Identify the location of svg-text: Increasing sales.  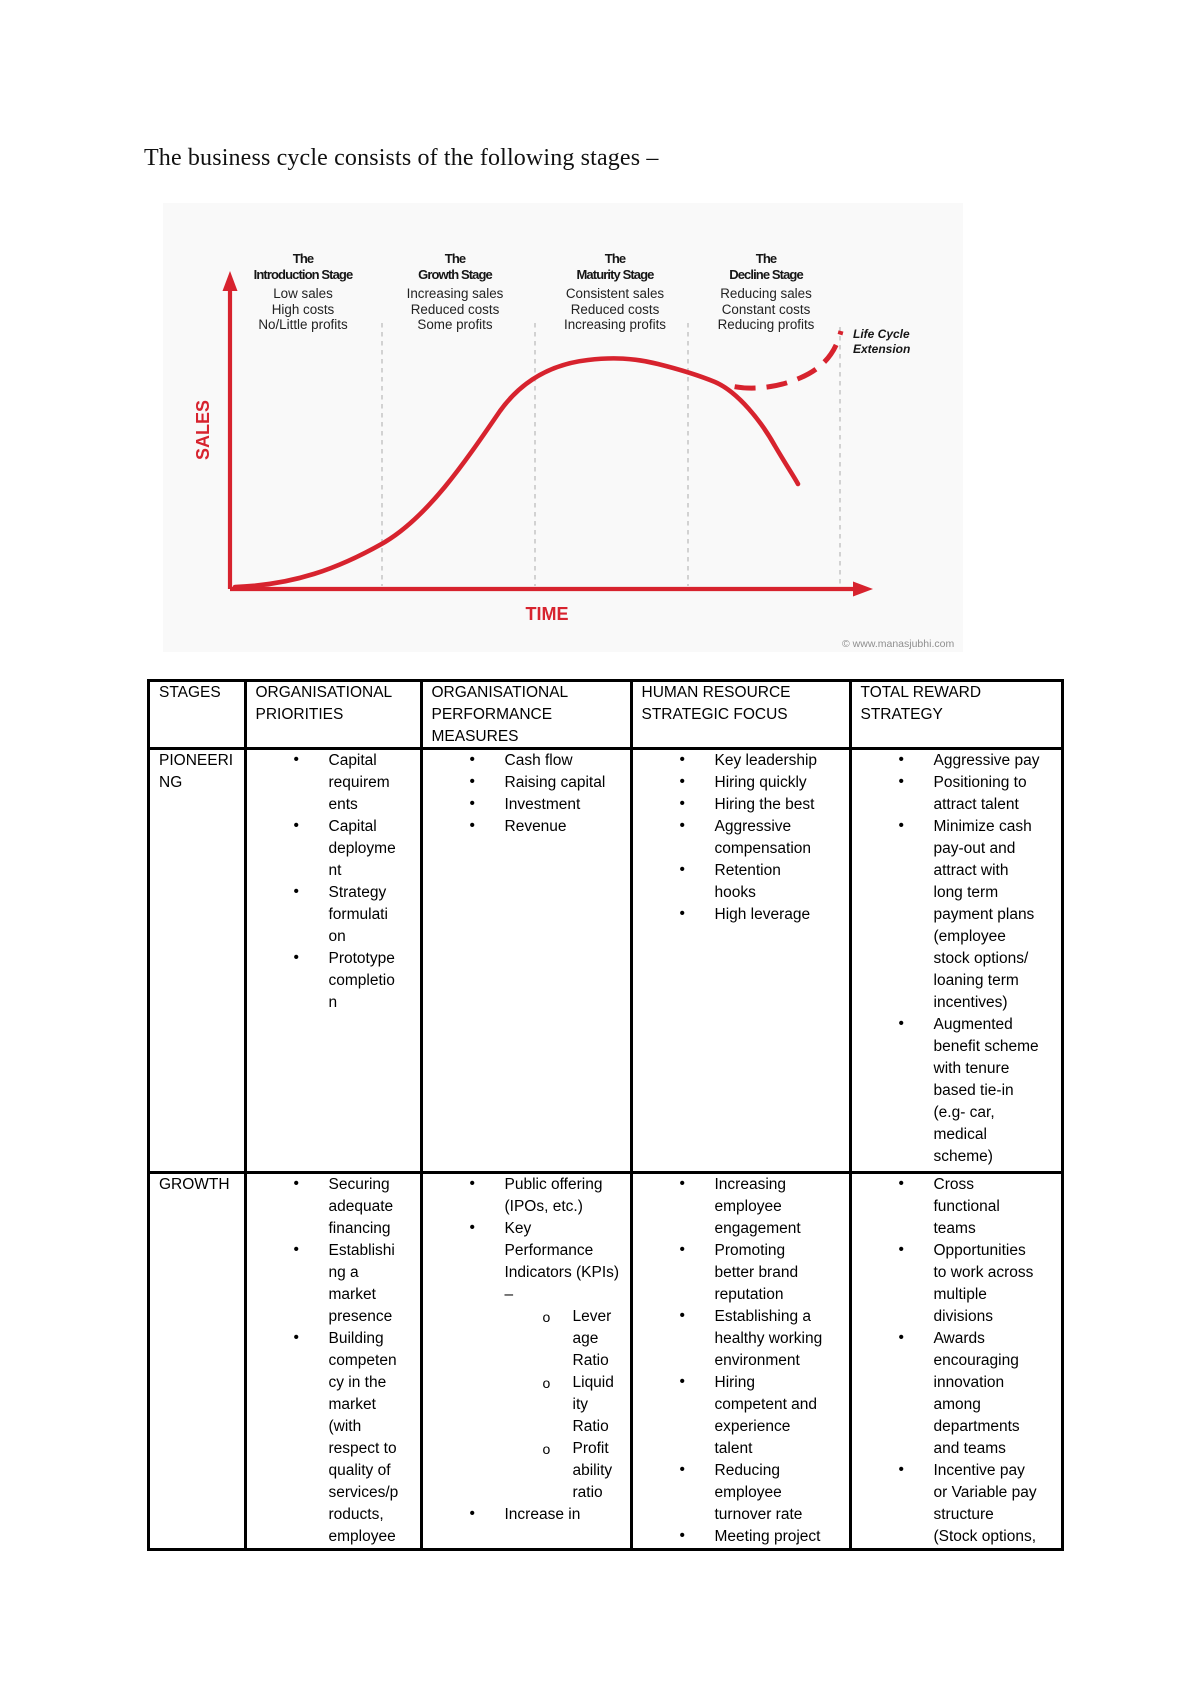
(455, 293).